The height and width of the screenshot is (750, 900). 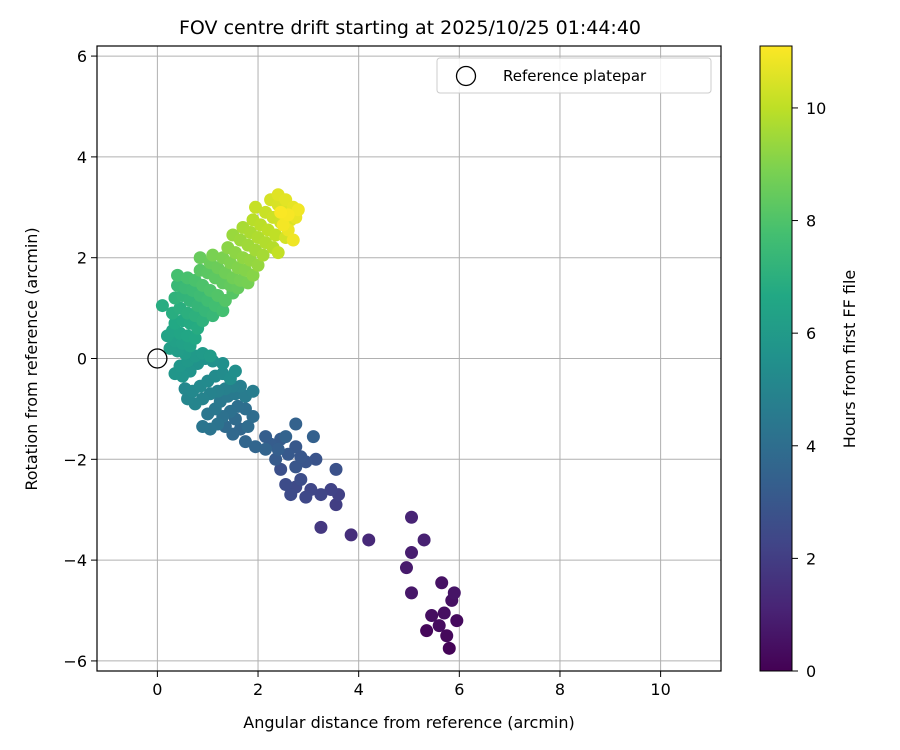 What do you see at coordinates (811, 446) in the screenshot?
I see `colorbar-tick-label: 4` at bounding box center [811, 446].